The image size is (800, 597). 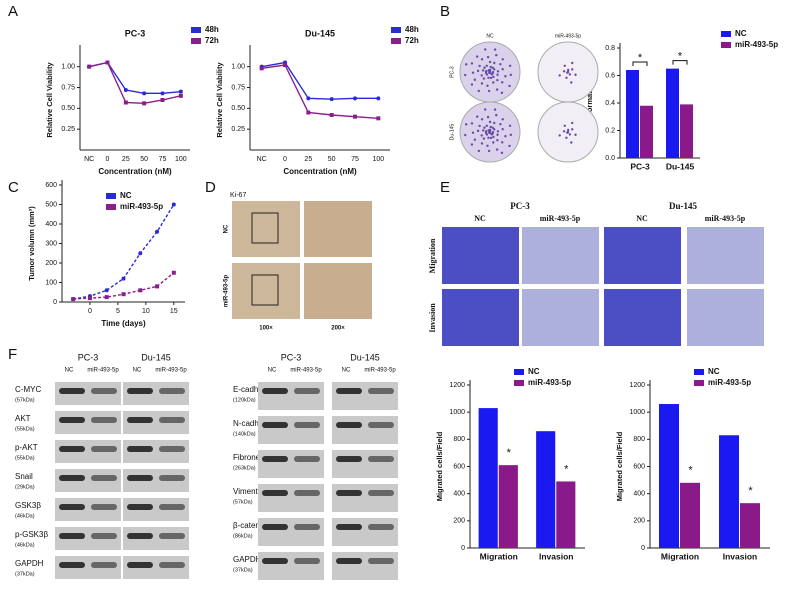 I want to click on x-tick-label: 25, so click(x=126, y=159).